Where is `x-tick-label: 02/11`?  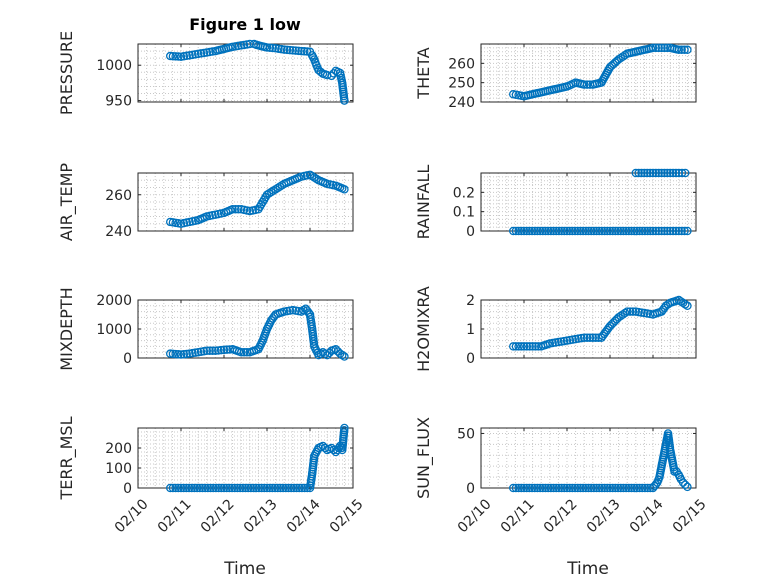
x-tick-label: 02/11 is located at coordinates (518, 516).